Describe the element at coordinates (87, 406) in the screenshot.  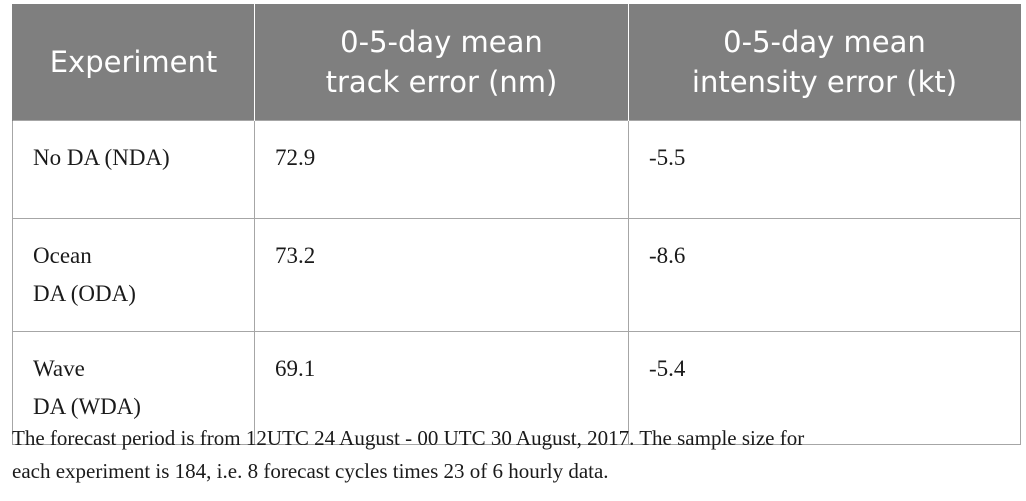
I see `cell-line: DA (WDA)` at that location.